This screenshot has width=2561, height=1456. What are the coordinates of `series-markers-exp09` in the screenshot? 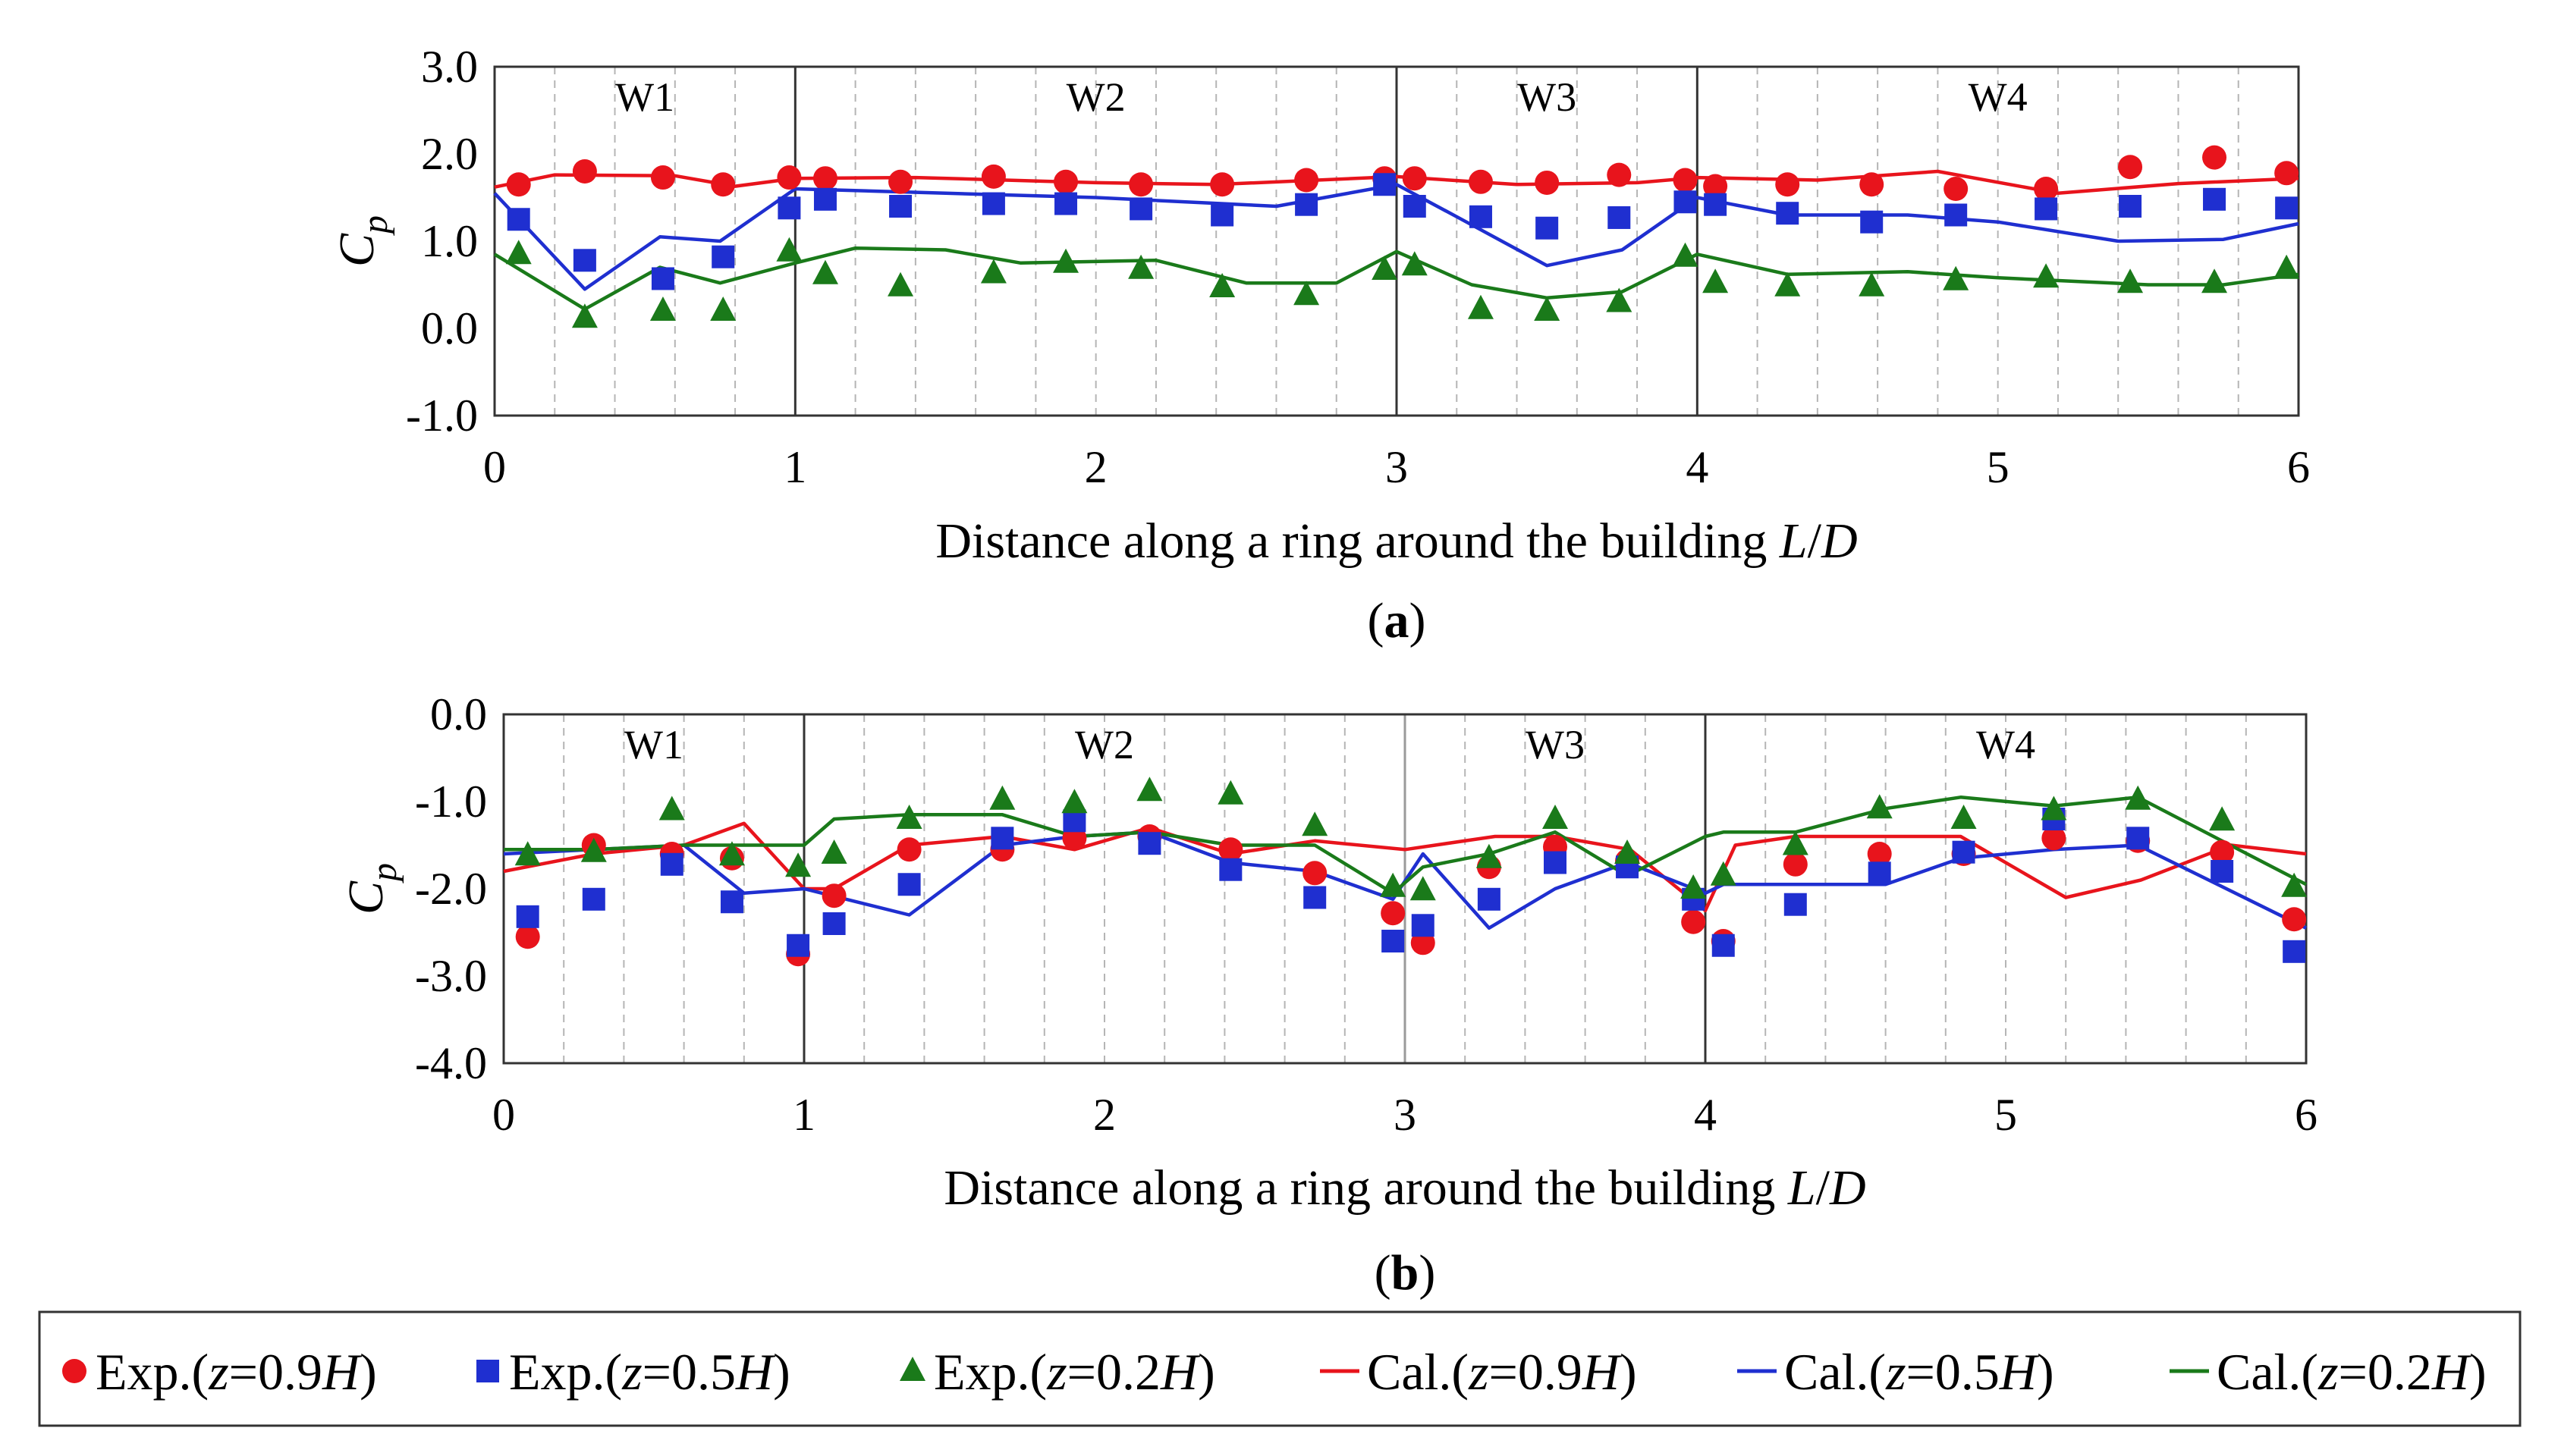 It's located at (1402, 173).